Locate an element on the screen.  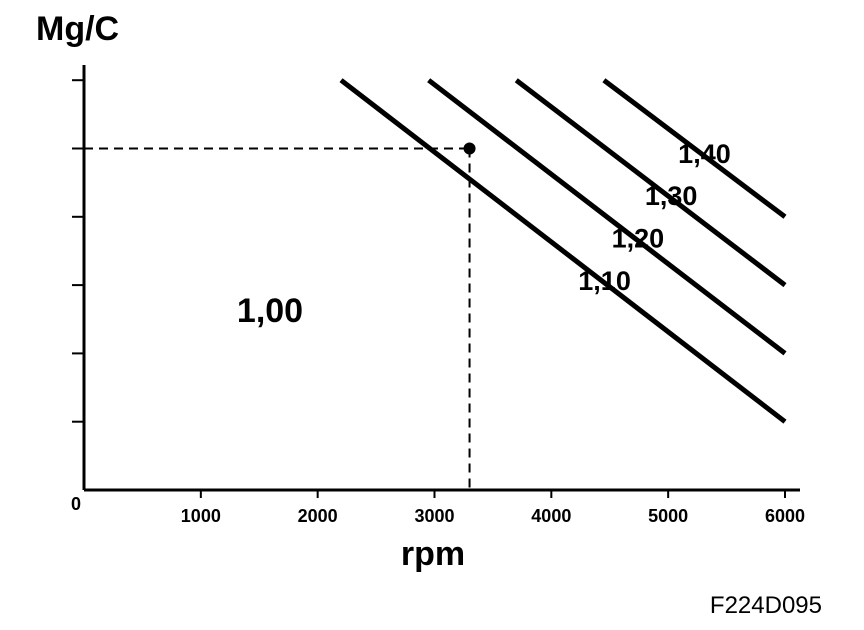
series-label: 1,10 is located at coordinates (604, 281).